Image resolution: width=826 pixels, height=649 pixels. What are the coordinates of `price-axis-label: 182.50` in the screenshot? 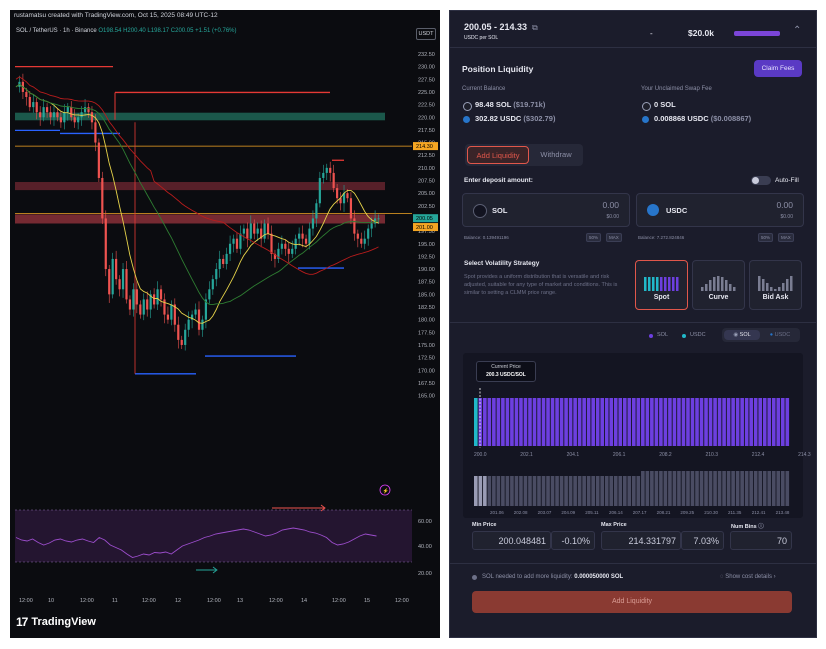 It's located at (426, 308).